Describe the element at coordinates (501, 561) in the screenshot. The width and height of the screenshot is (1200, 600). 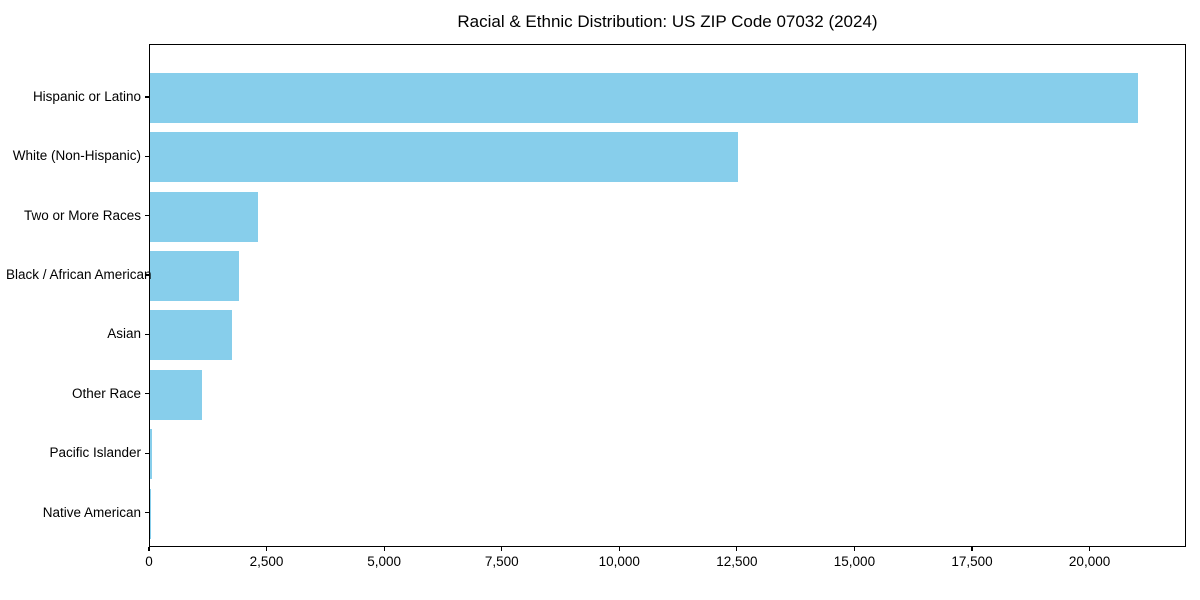
I see `x-tick-label: 7,500` at that location.